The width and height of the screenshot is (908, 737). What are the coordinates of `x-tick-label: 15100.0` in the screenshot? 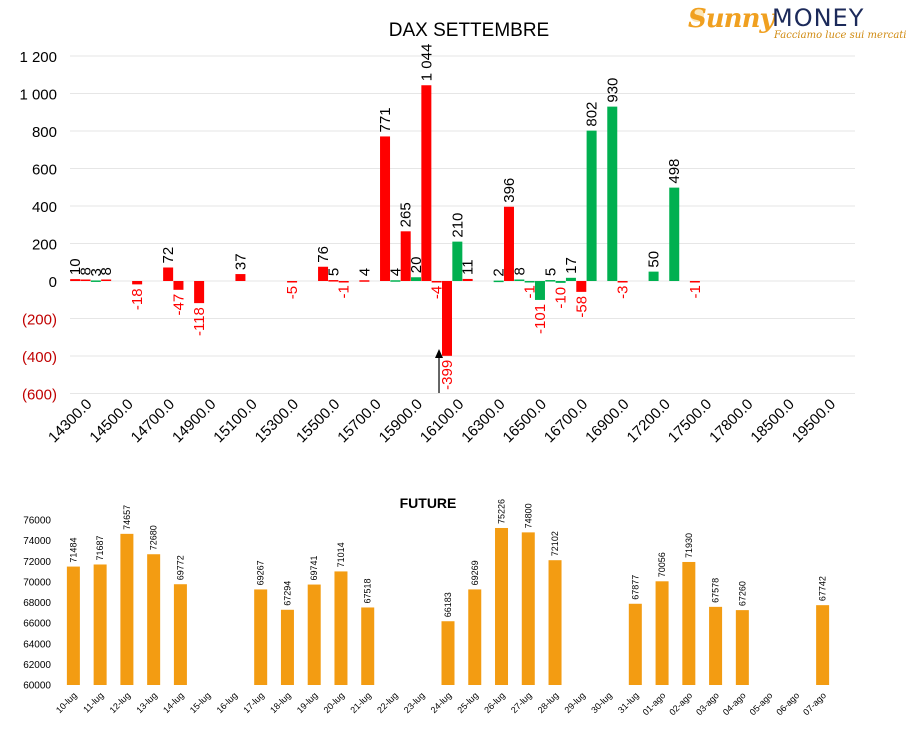 It's located at (235, 421).